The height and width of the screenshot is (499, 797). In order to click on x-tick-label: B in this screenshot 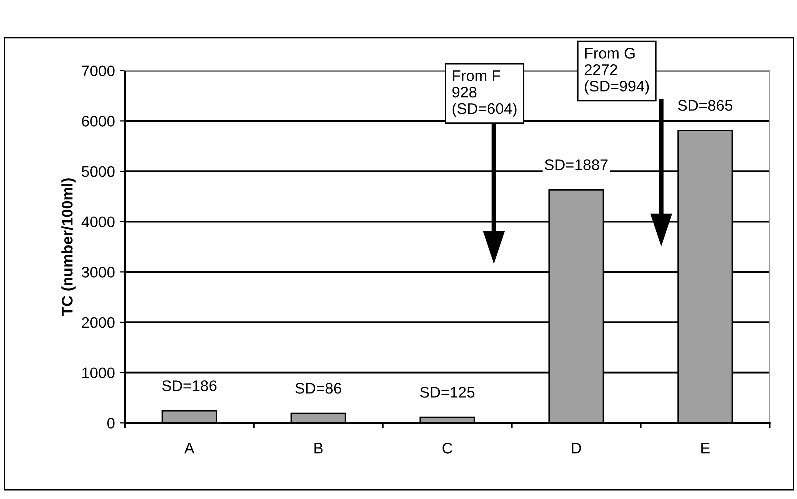, I will do `click(318, 448)`.